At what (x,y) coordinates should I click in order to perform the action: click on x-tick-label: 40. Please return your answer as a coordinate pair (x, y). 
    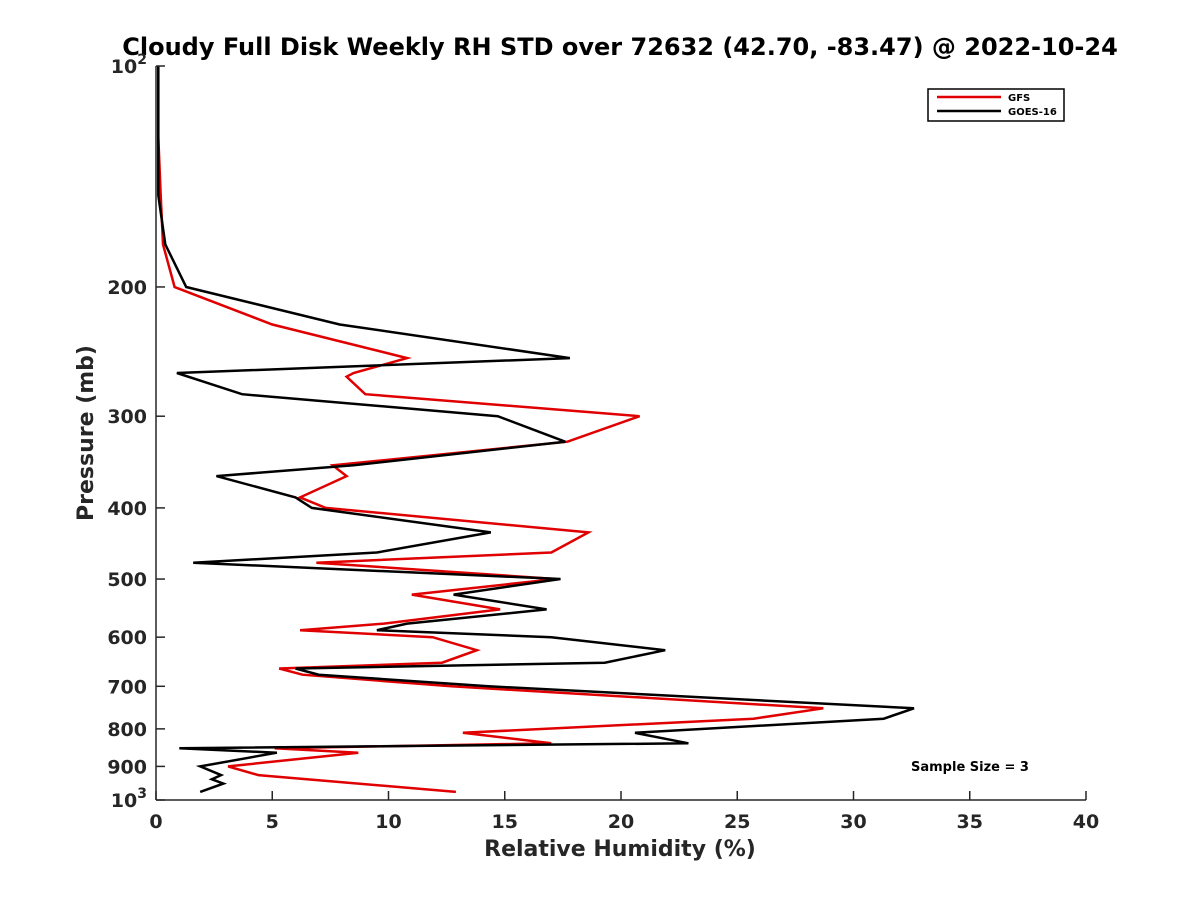
    Looking at the image, I should click on (1086, 822).